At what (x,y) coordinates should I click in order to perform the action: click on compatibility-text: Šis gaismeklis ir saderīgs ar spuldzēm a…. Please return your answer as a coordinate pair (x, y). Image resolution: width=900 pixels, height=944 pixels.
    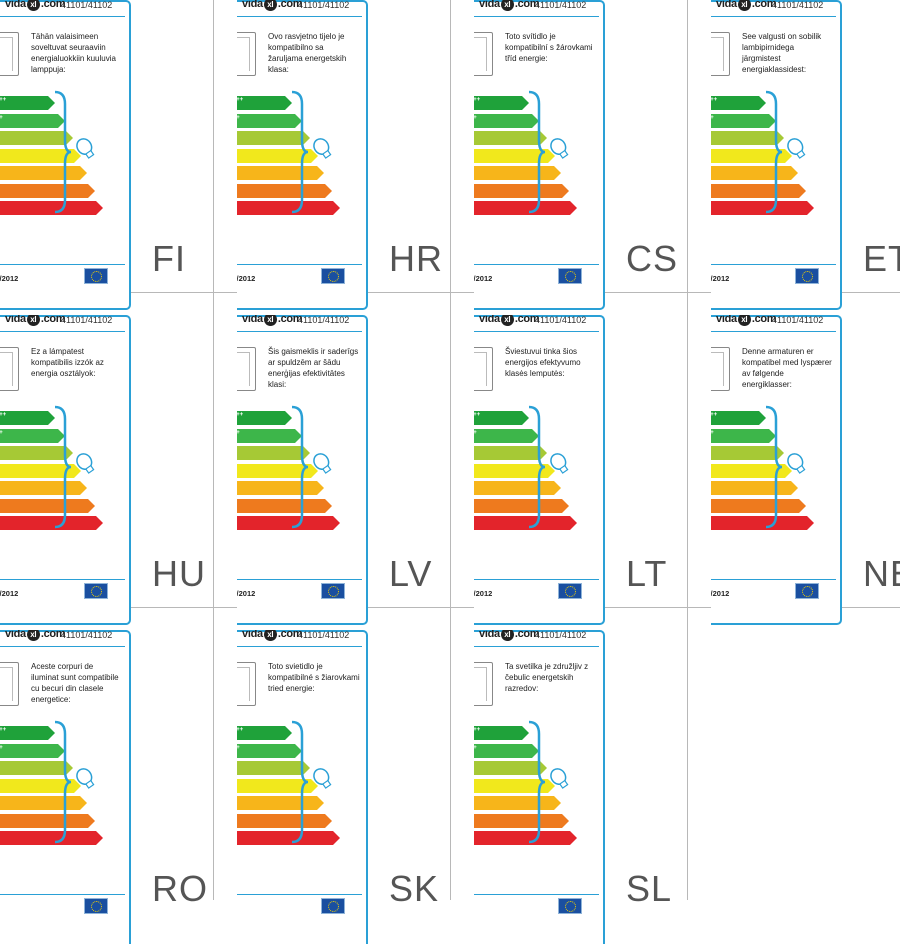
    Looking at the image, I should click on (313, 368).